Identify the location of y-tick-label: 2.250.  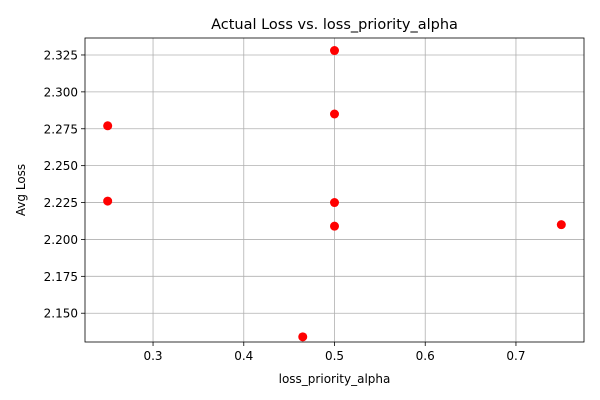
(61, 166).